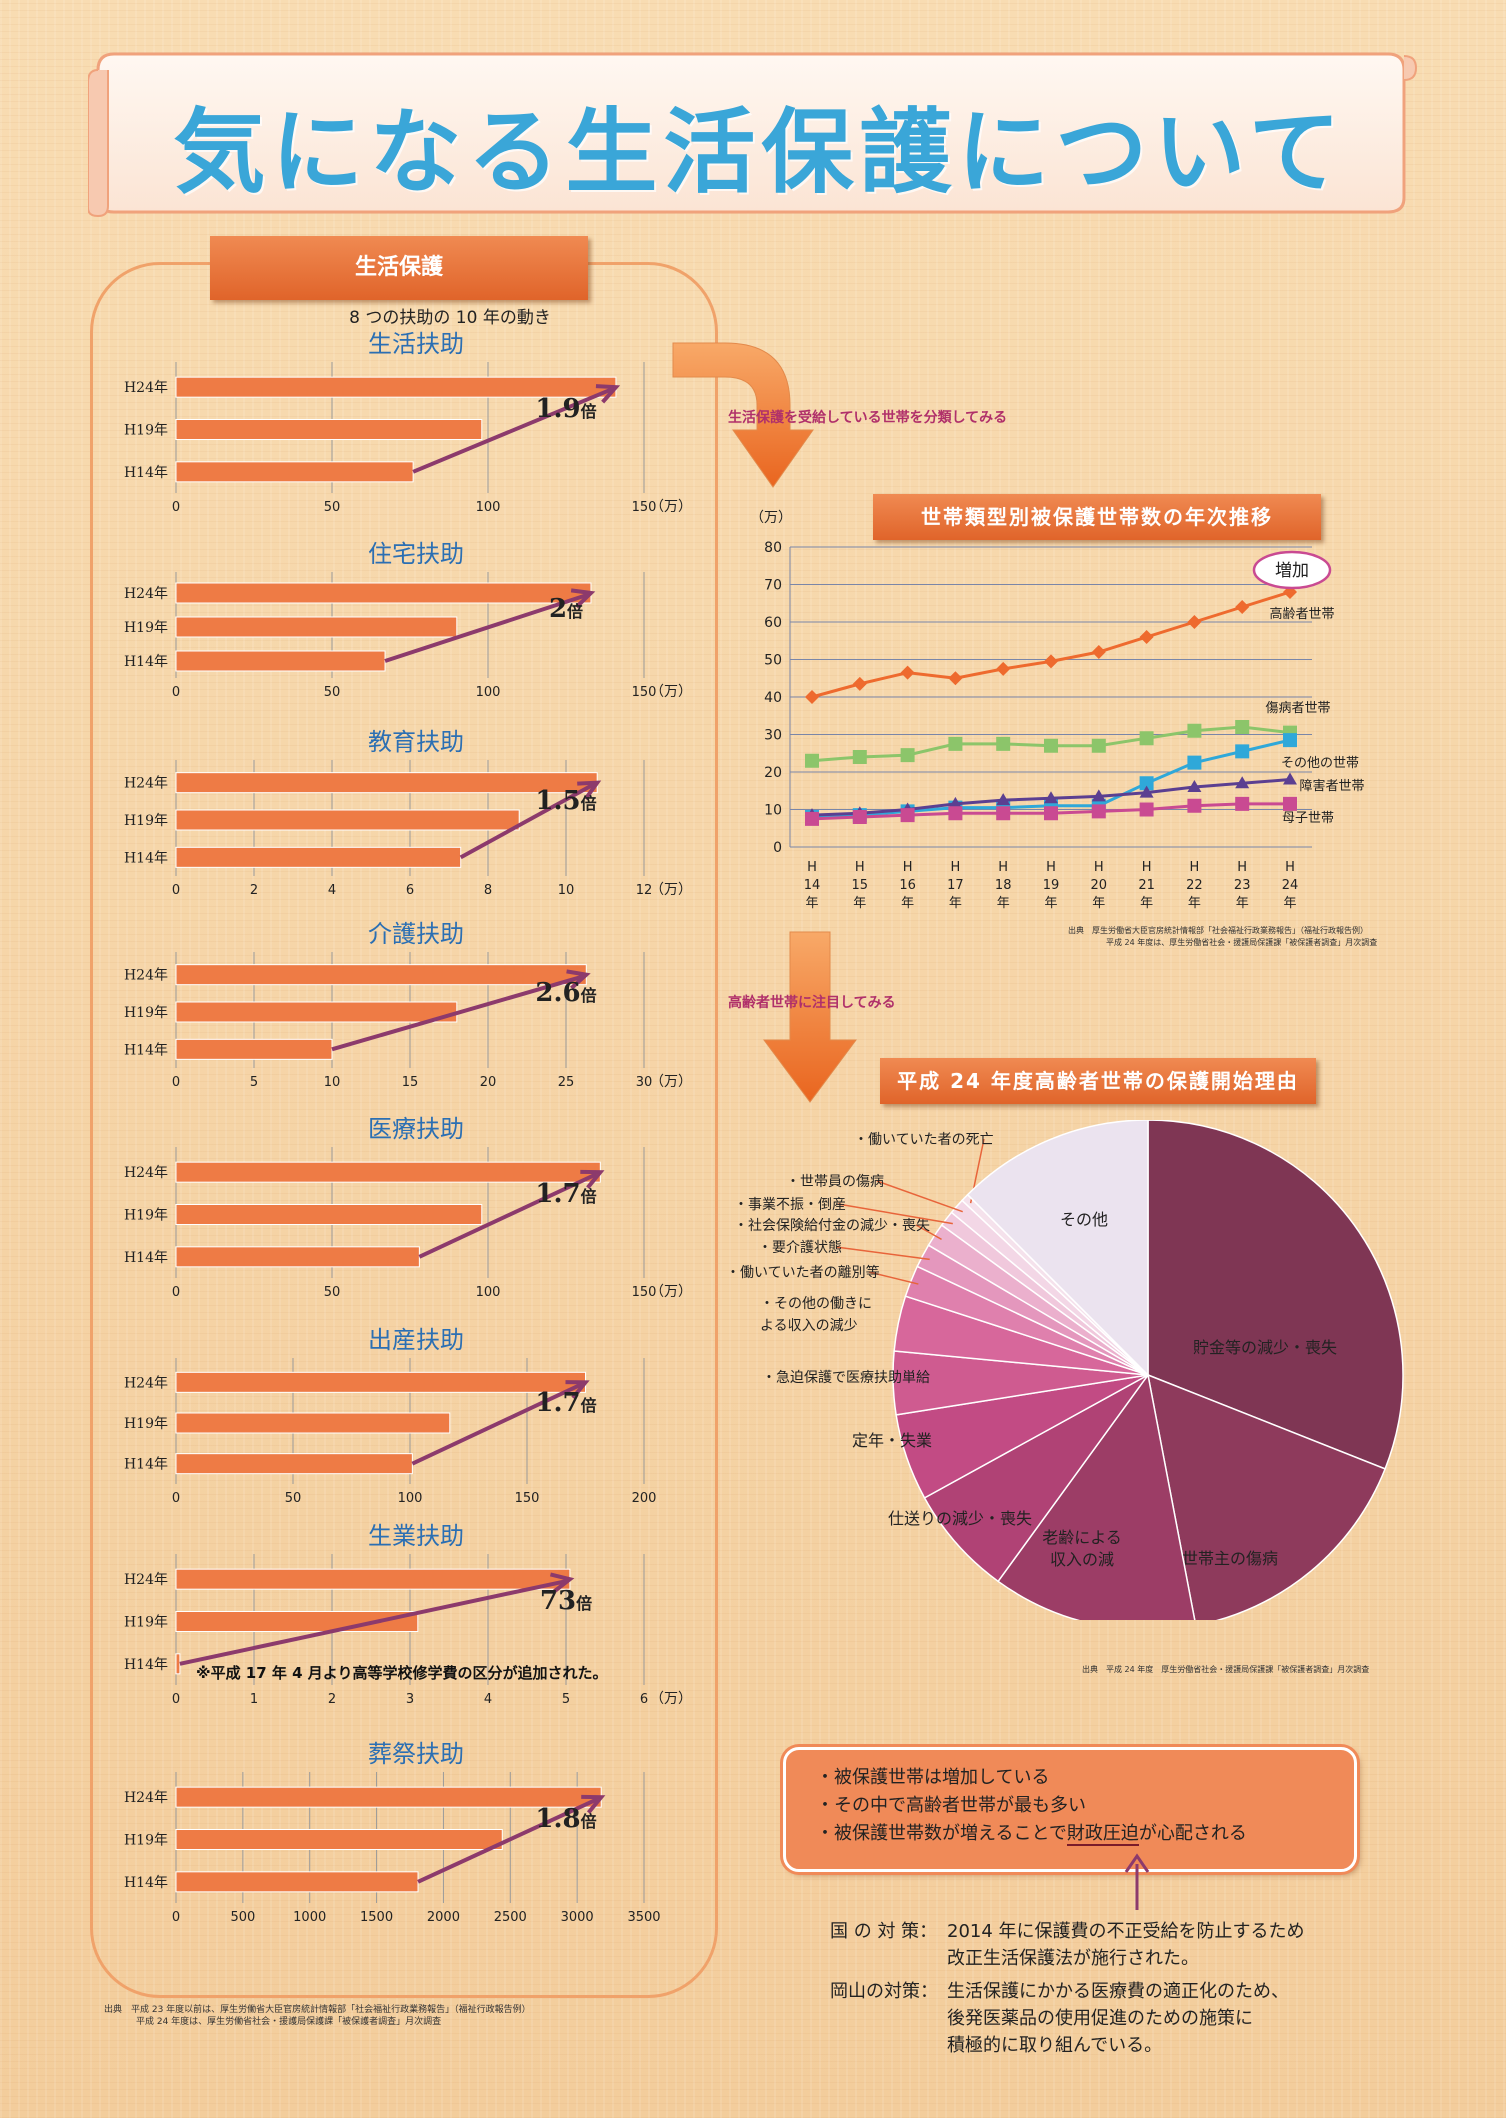 The height and width of the screenshot is (2118, 1506). I want to click on x-tick-label: 2500, so click(510, 1917).